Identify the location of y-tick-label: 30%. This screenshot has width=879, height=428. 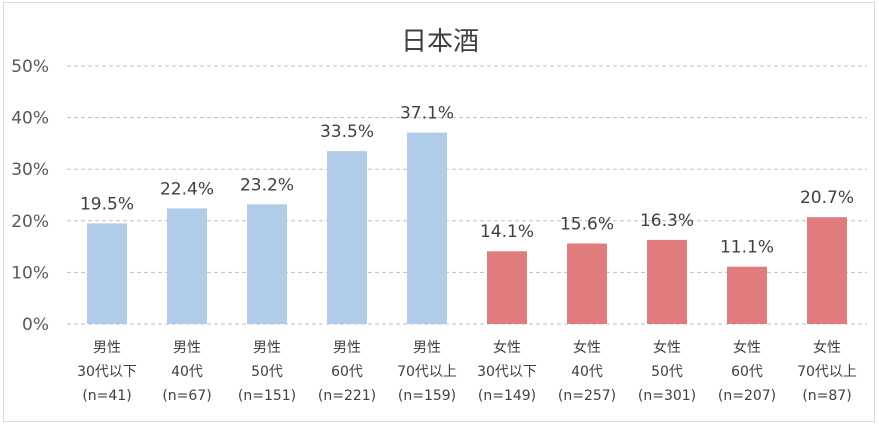
(30, 170).